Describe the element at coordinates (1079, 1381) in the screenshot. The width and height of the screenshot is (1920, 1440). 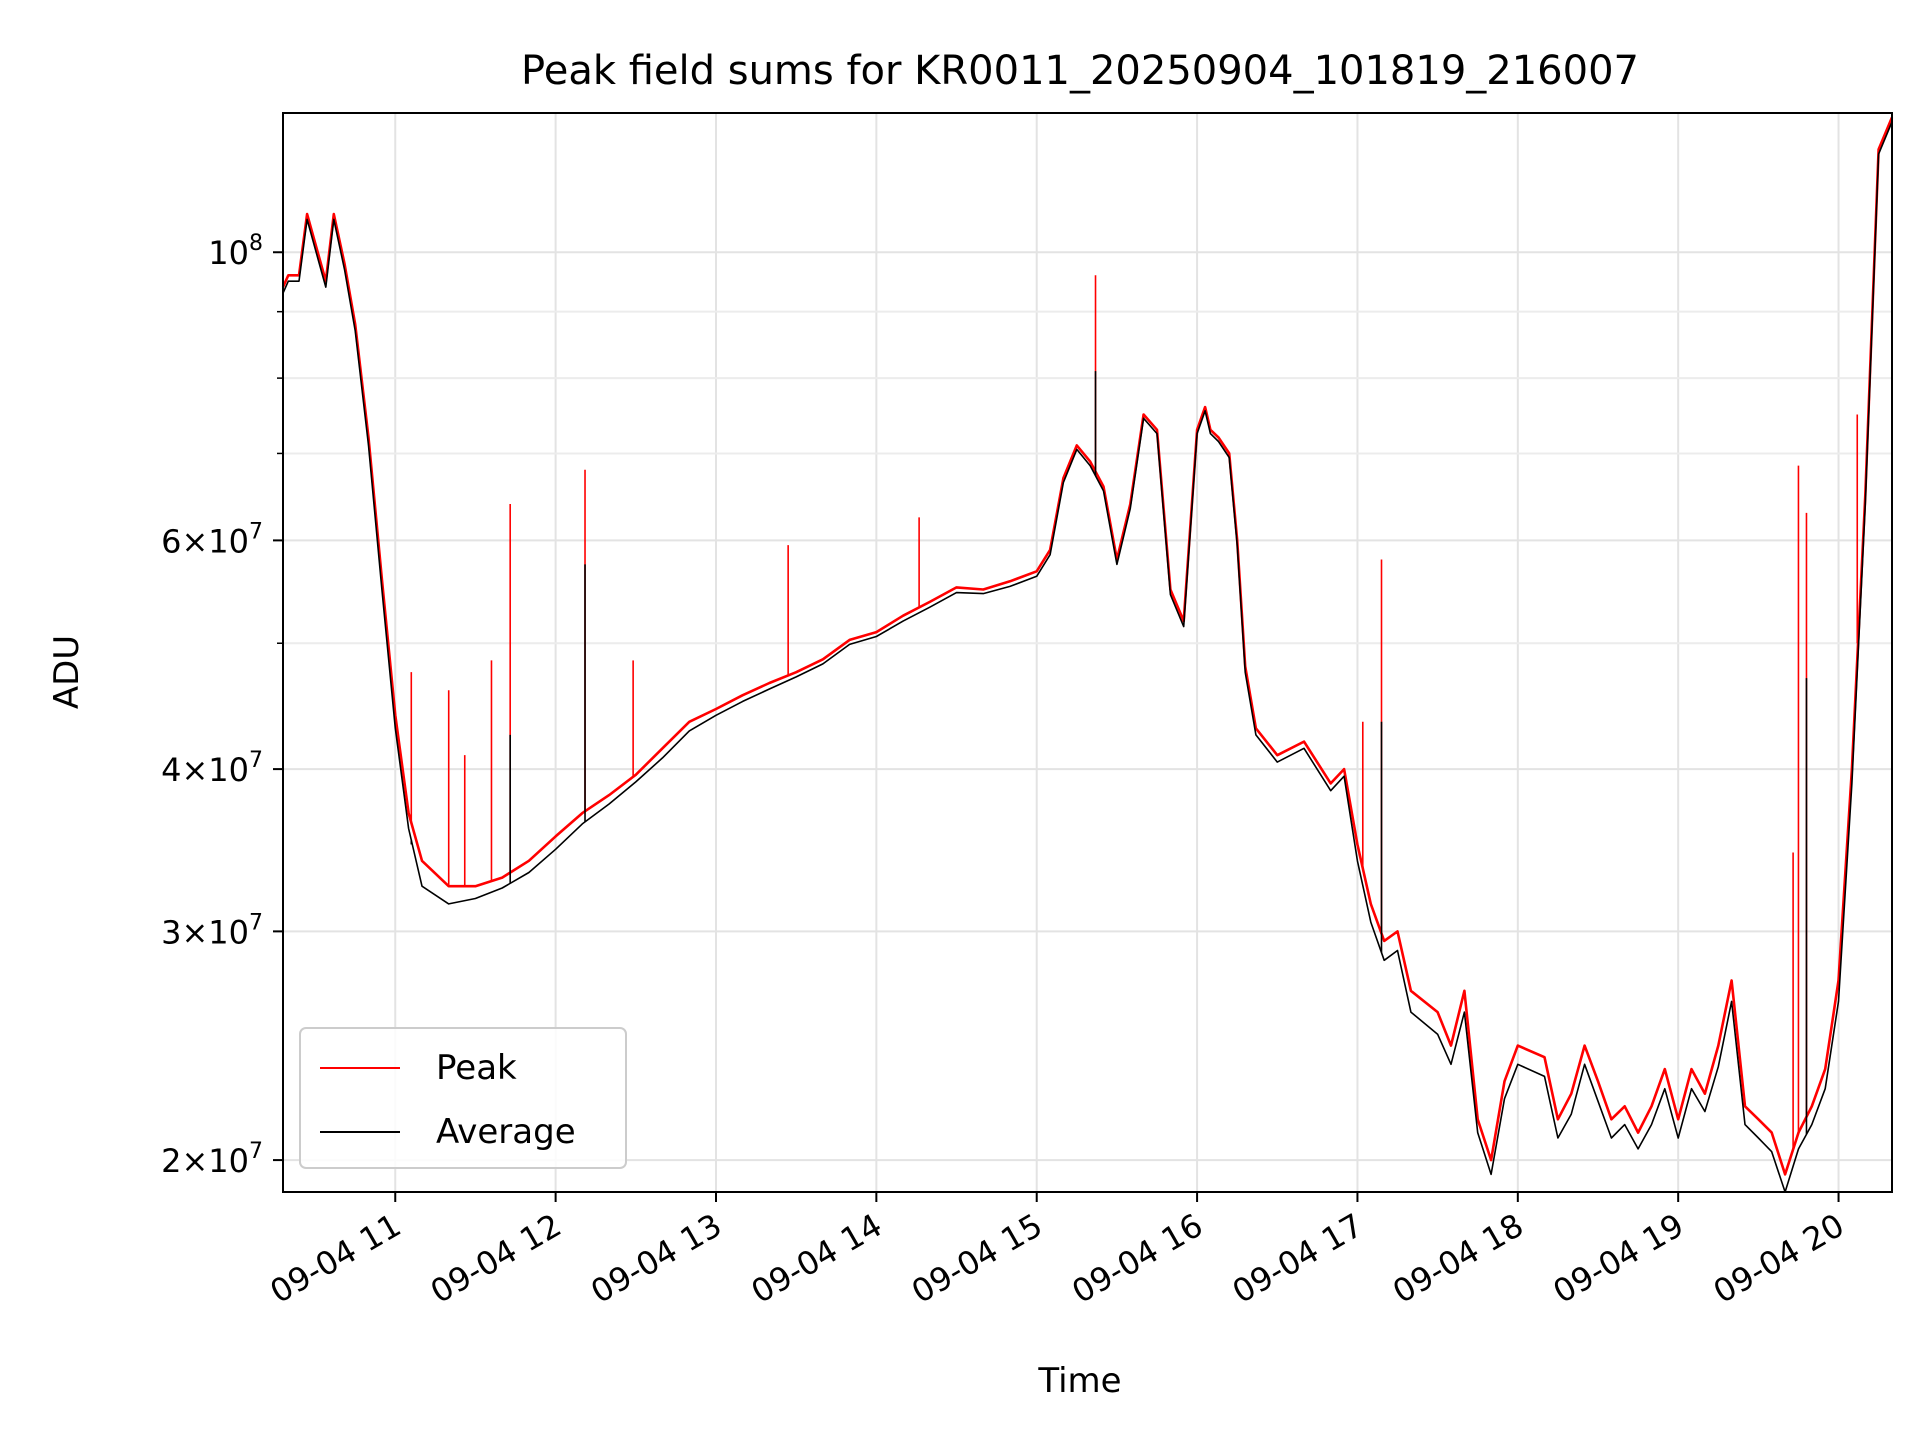
I see `x-axis-label: Time` at that location.